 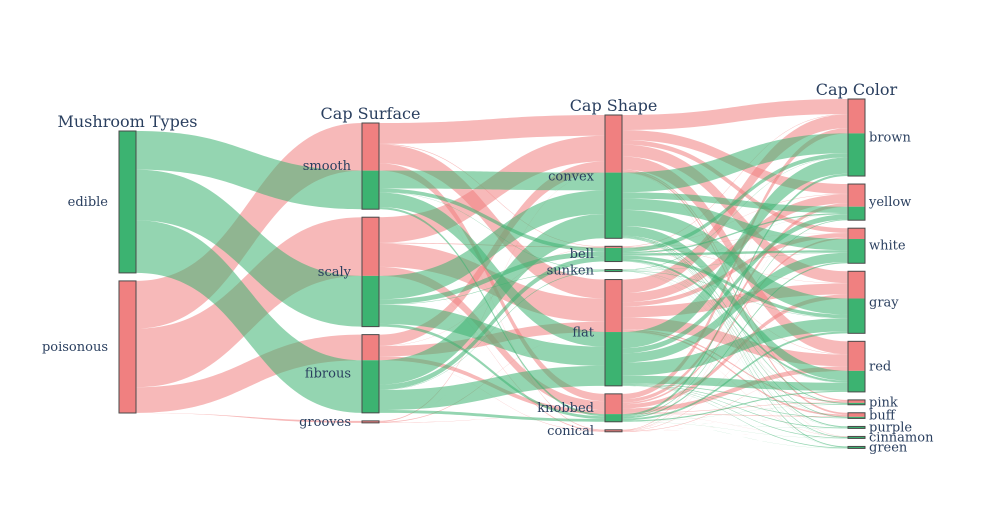 I want to click on ribbon-cap-shape-conical-to-buff-poisonous, so click(x=735, y=424).